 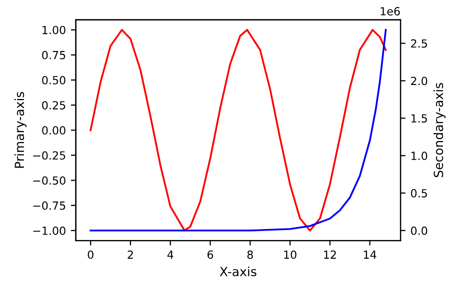 What do you see at coordinates (211, 254) in the screenshot?
I see `x-tick-label: 6` at bounding box center [211, 254].